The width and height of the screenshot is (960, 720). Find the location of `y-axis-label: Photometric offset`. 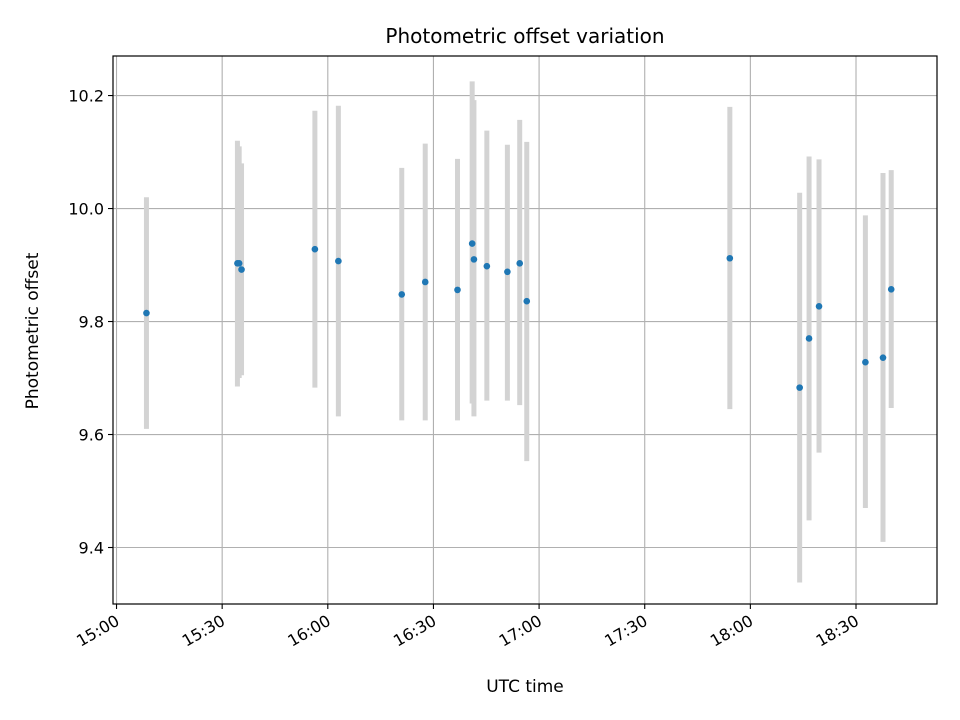

y-axis-label: Photometric offset is located at coordinates (33, 330).